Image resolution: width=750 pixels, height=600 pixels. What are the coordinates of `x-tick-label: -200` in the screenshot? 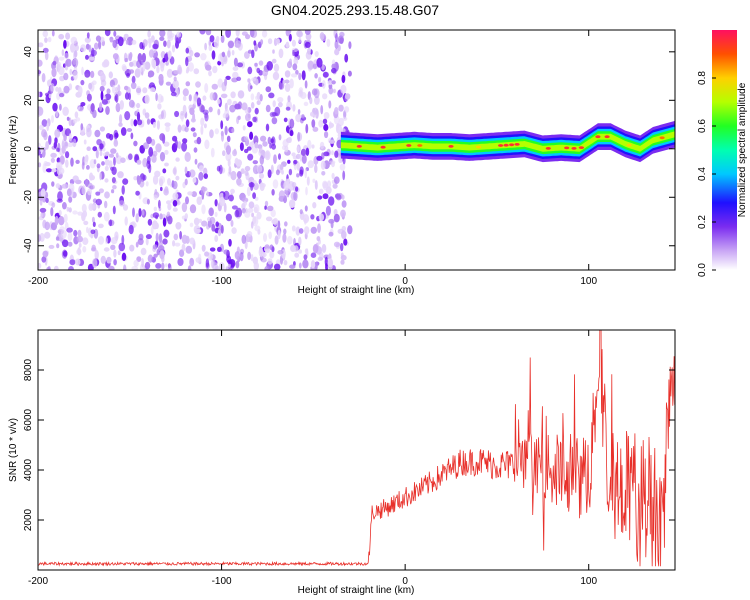 It's located at (38, 281).